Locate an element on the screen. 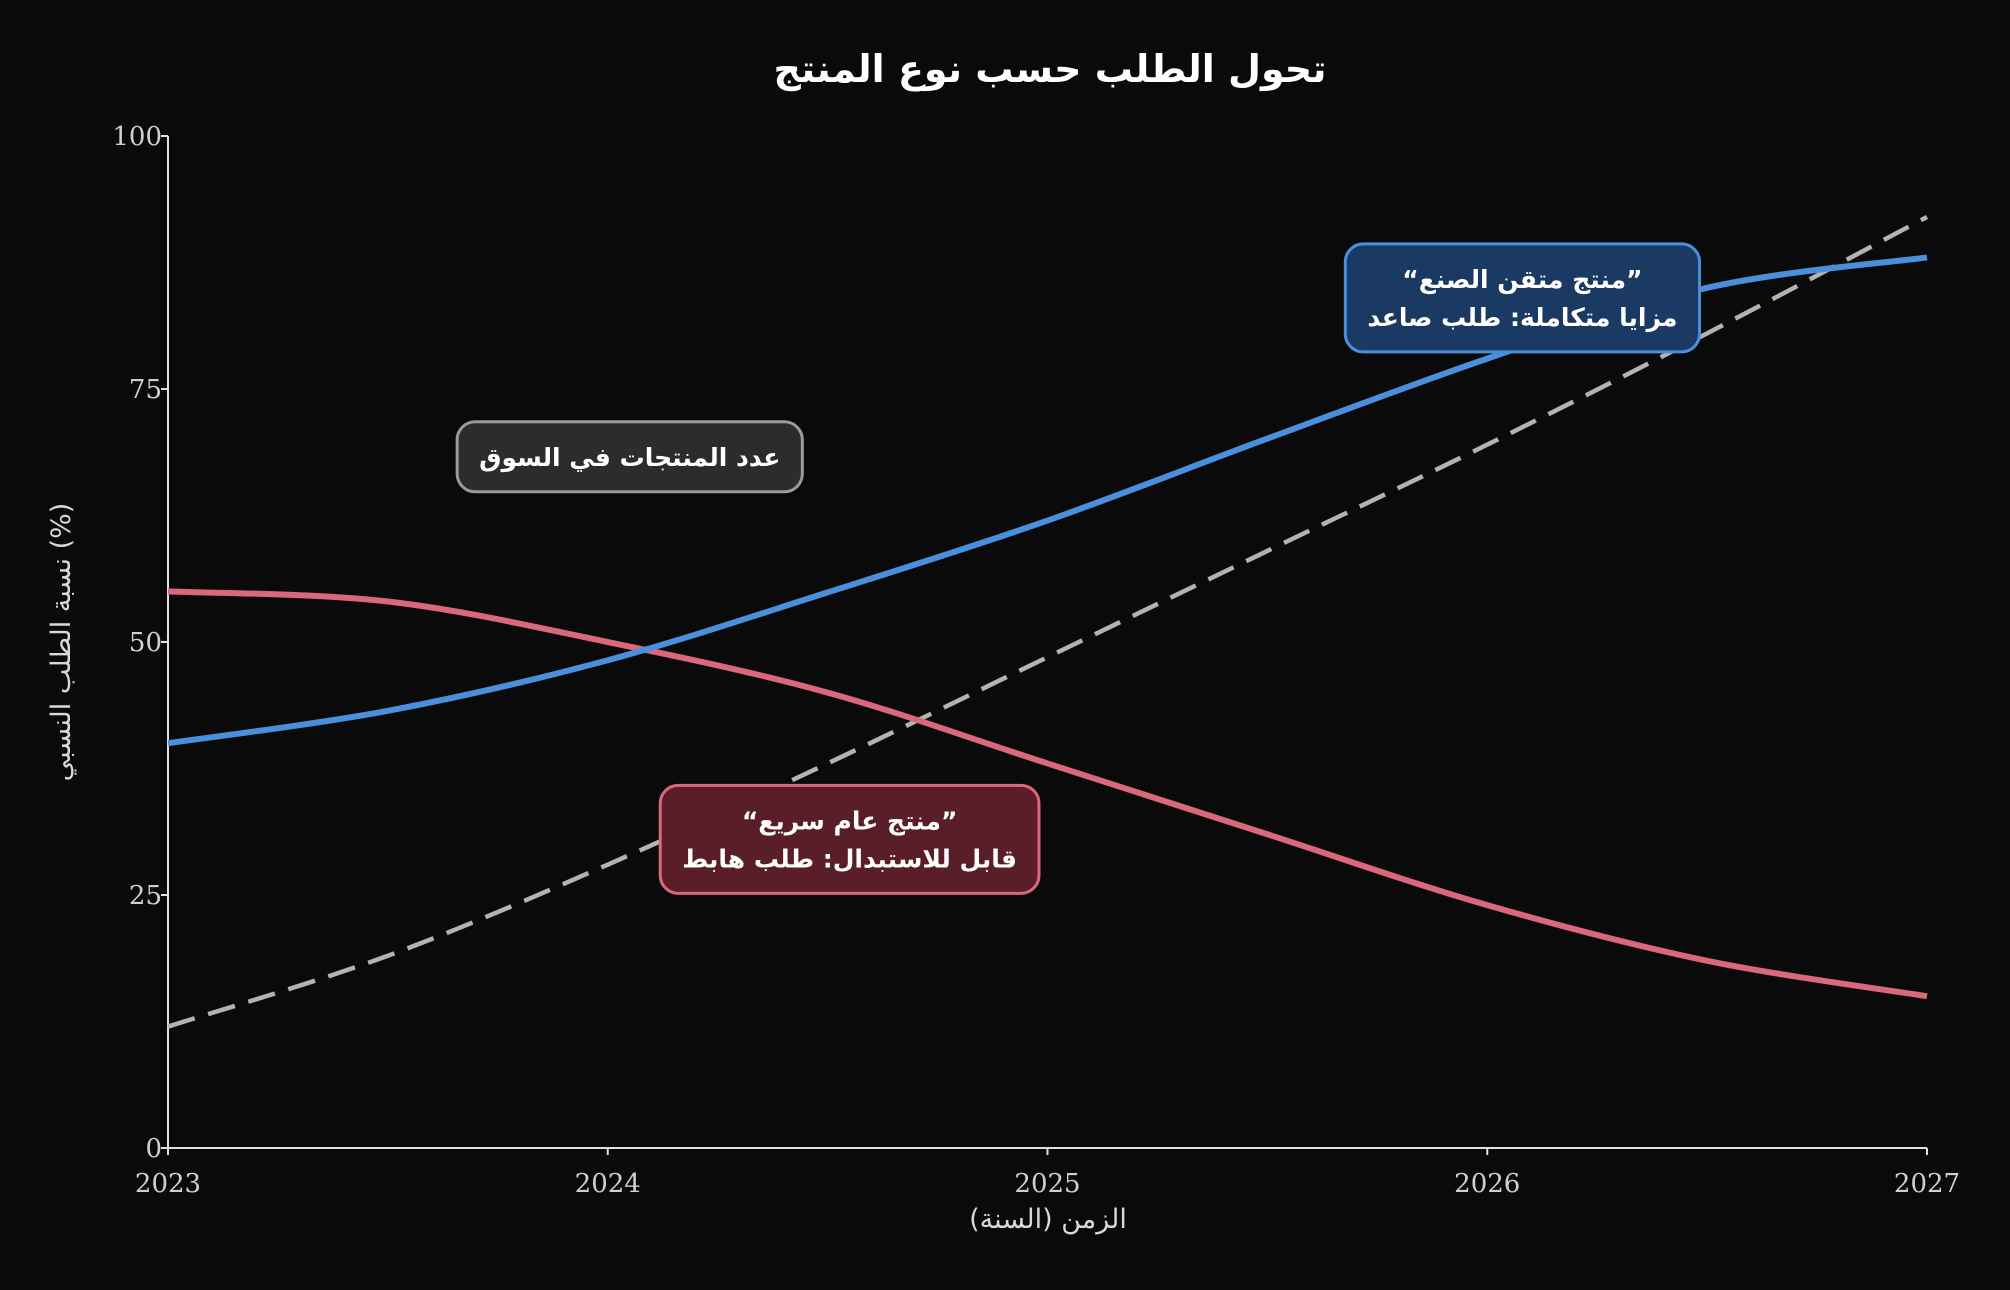 This screenshot has width=2010, height=1290. annotation-box-premium is located at coordinates (1522, 298).